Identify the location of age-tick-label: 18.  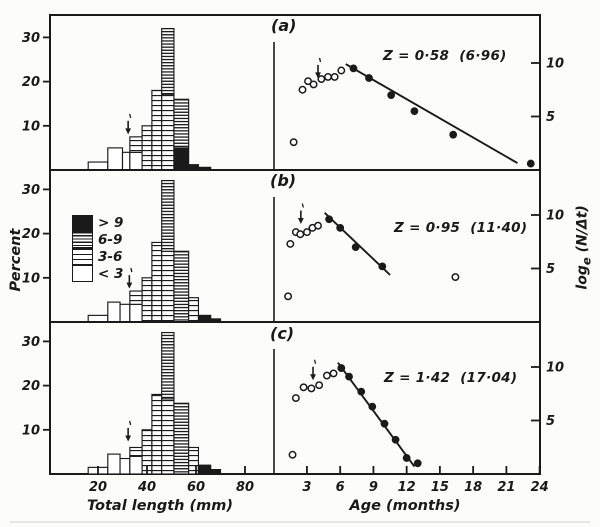
(473, 487).